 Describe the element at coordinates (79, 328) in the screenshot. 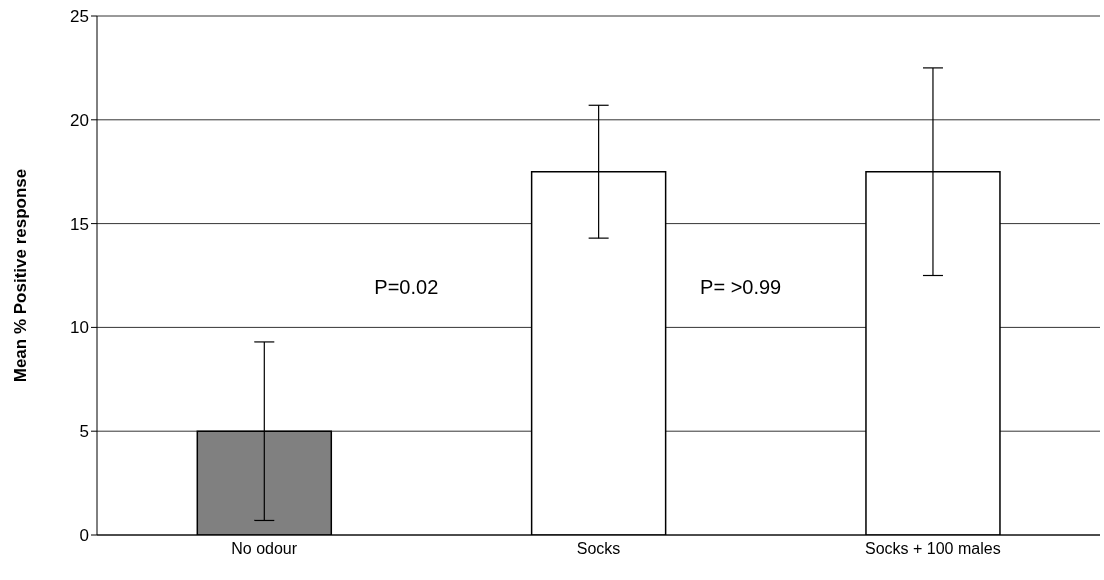

I see `y-tick-label: 10` at that location.